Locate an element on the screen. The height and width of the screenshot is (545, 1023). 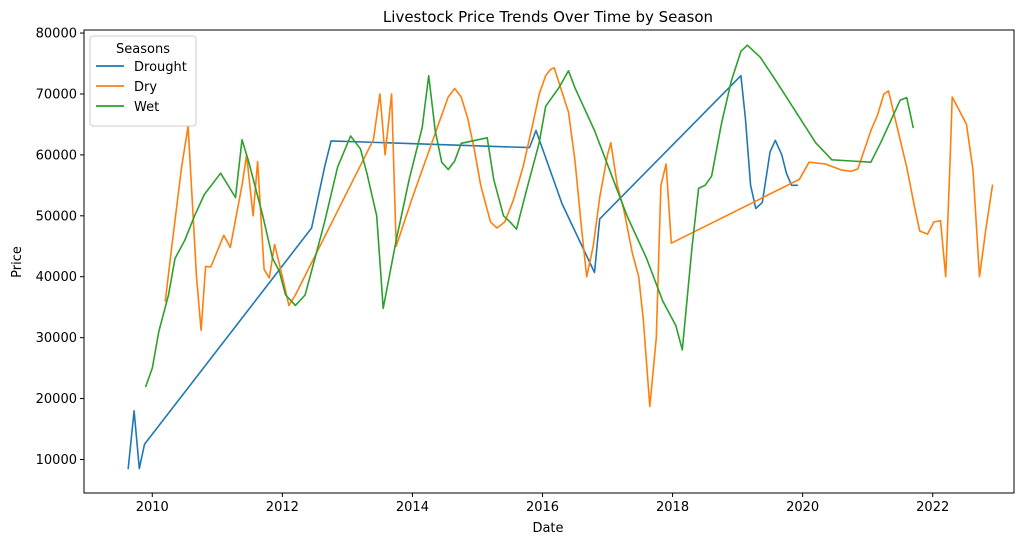
x-axis-label: Date is located at coordinates (547, 528).